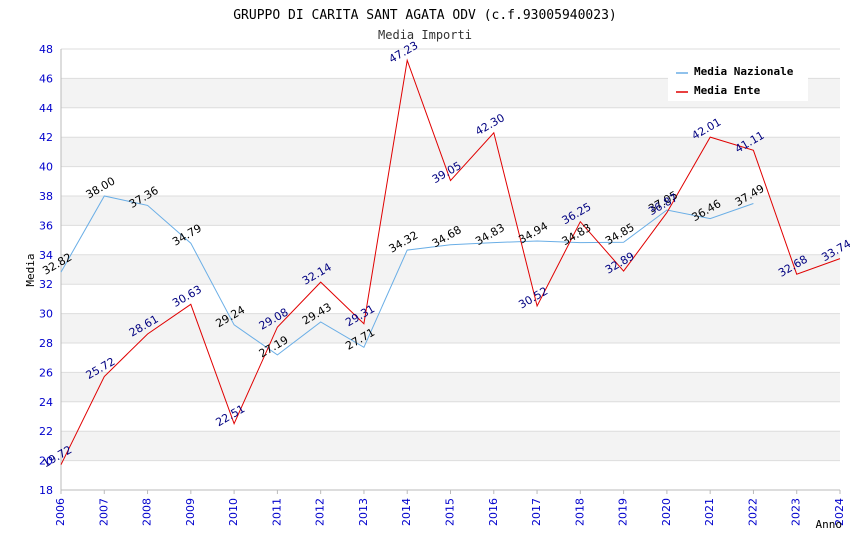 Image resolution: width=850 pixels, height=555 pixels. I want to click on y-tick-label: 42, so click(46, 137).